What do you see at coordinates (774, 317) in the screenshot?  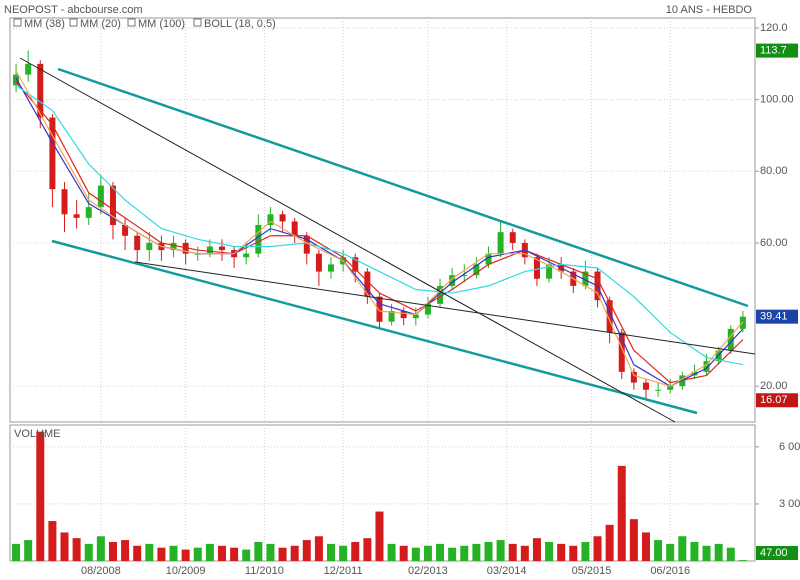 I see `price-tag-label: 39.41` at bounding box center [774, 317].